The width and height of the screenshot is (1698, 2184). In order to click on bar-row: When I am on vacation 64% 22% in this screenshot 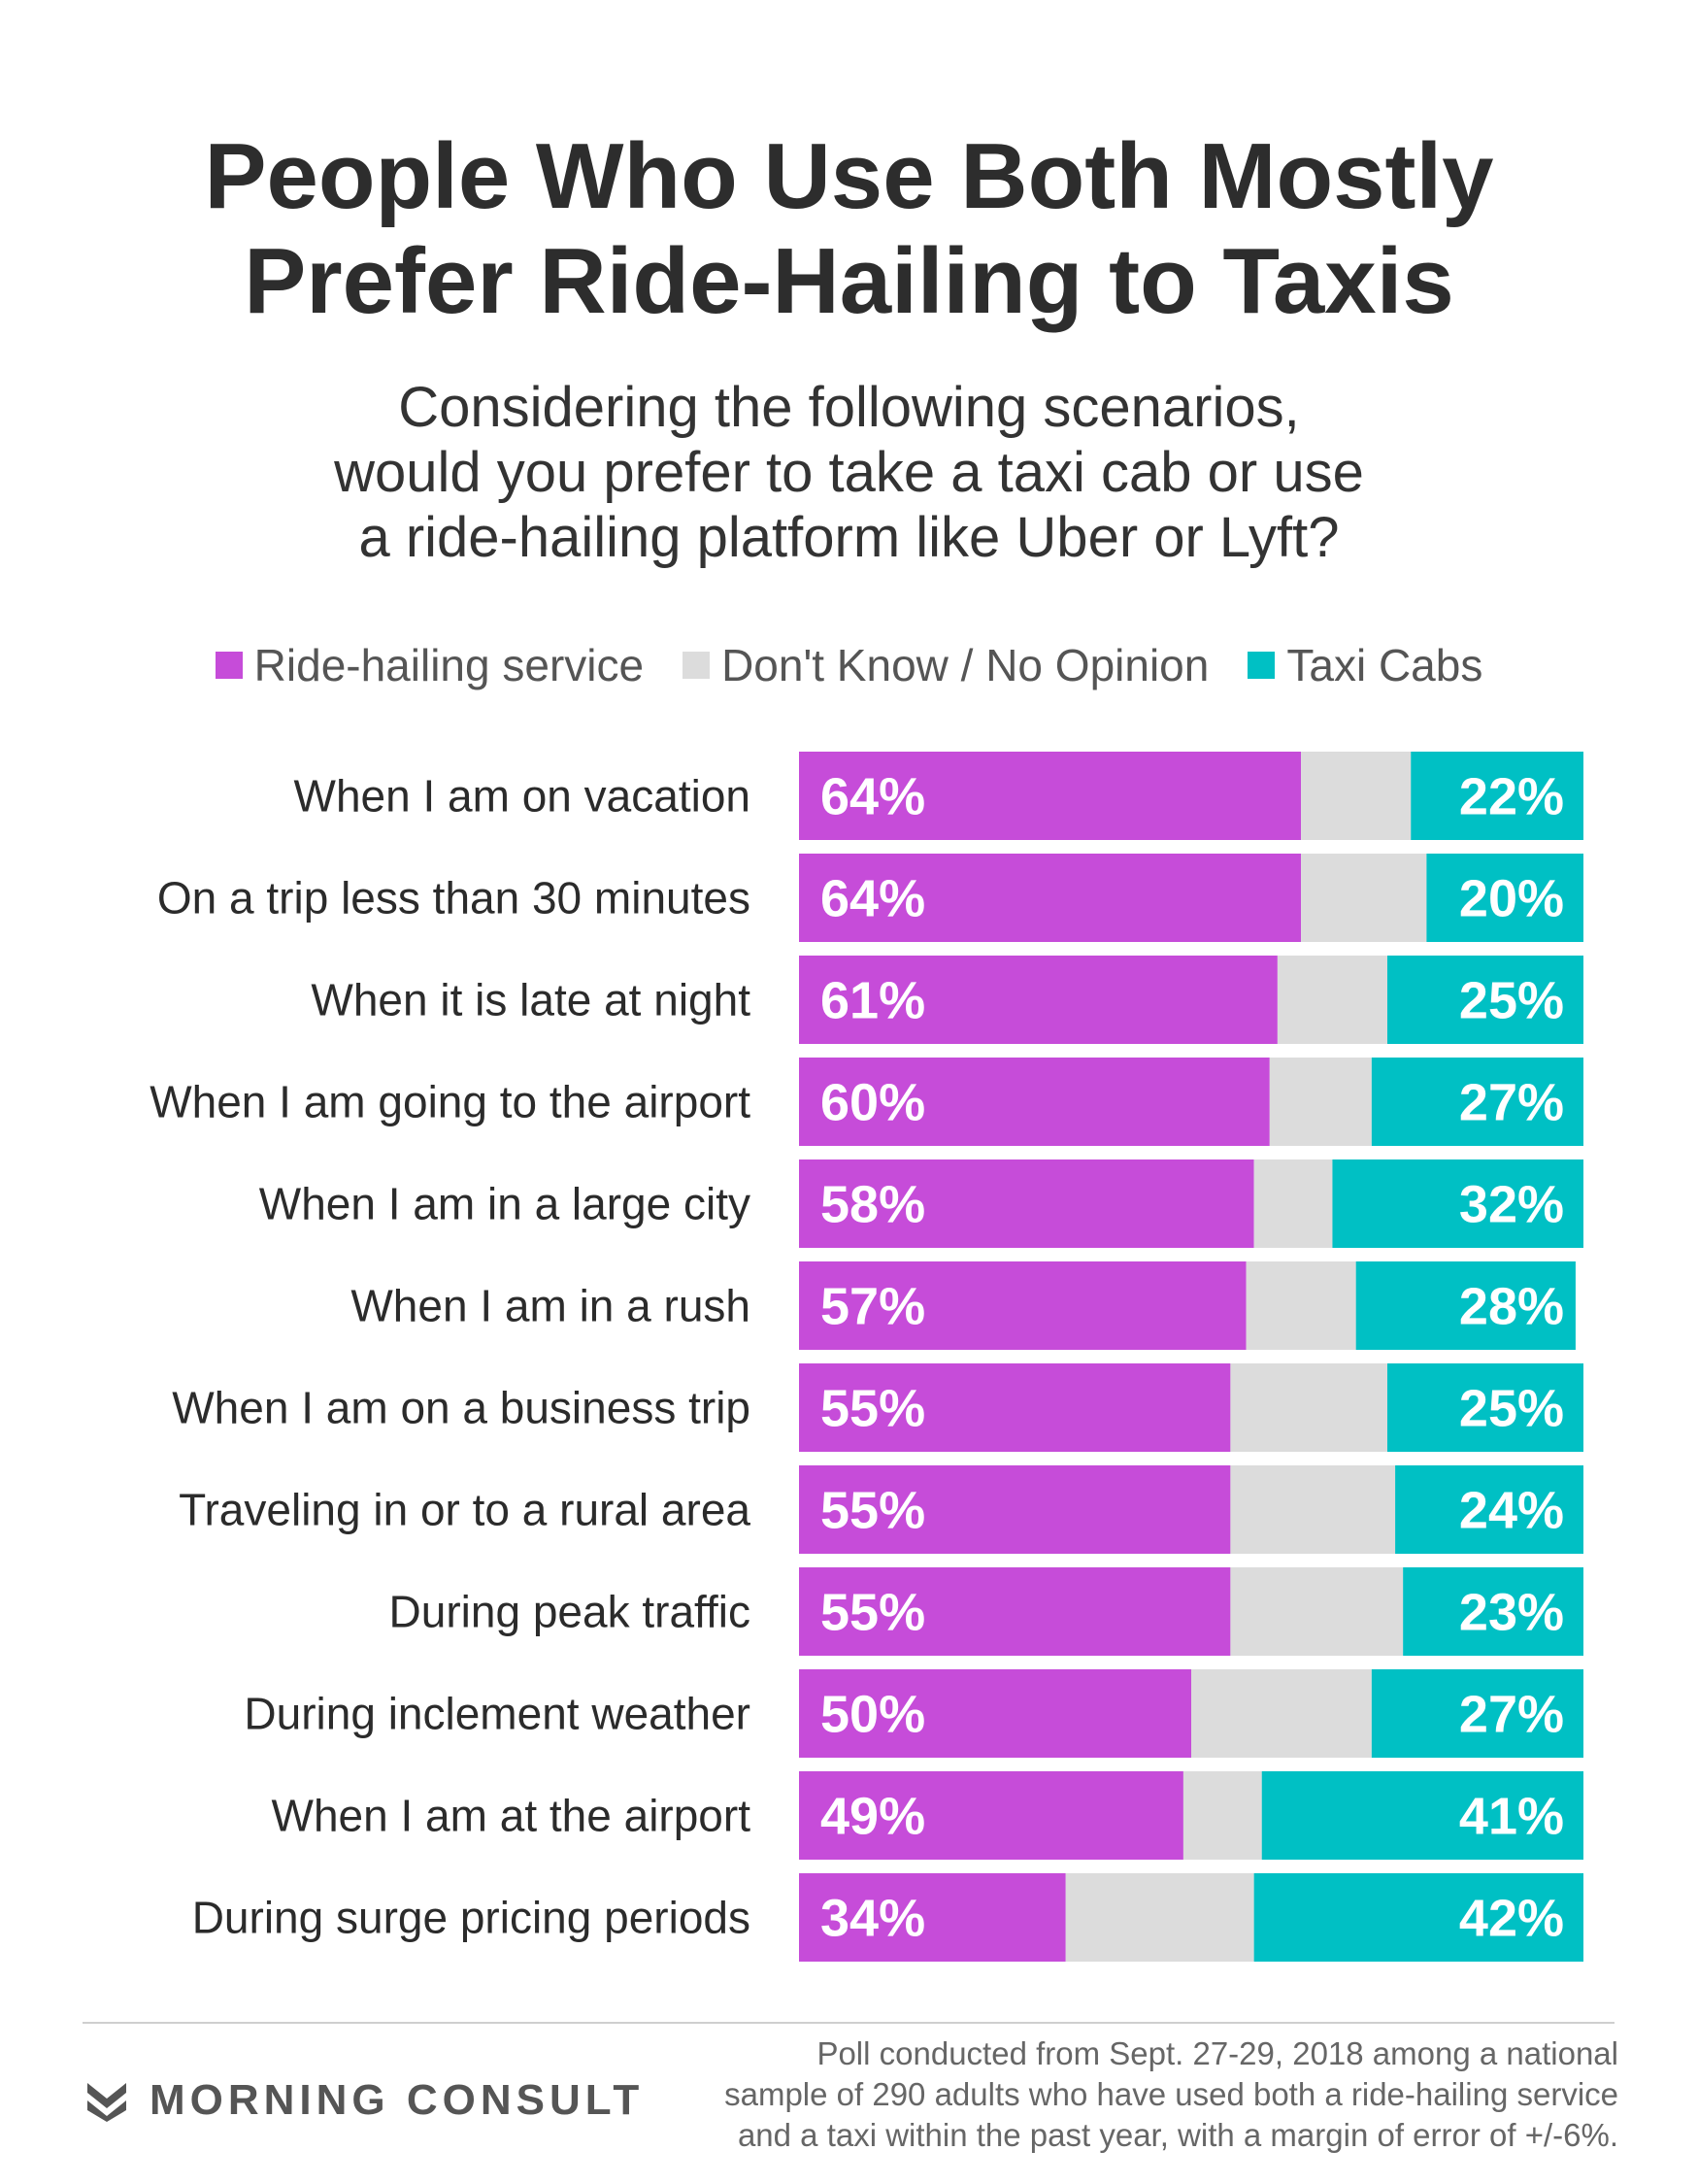, I will do `click(938, 796)`.